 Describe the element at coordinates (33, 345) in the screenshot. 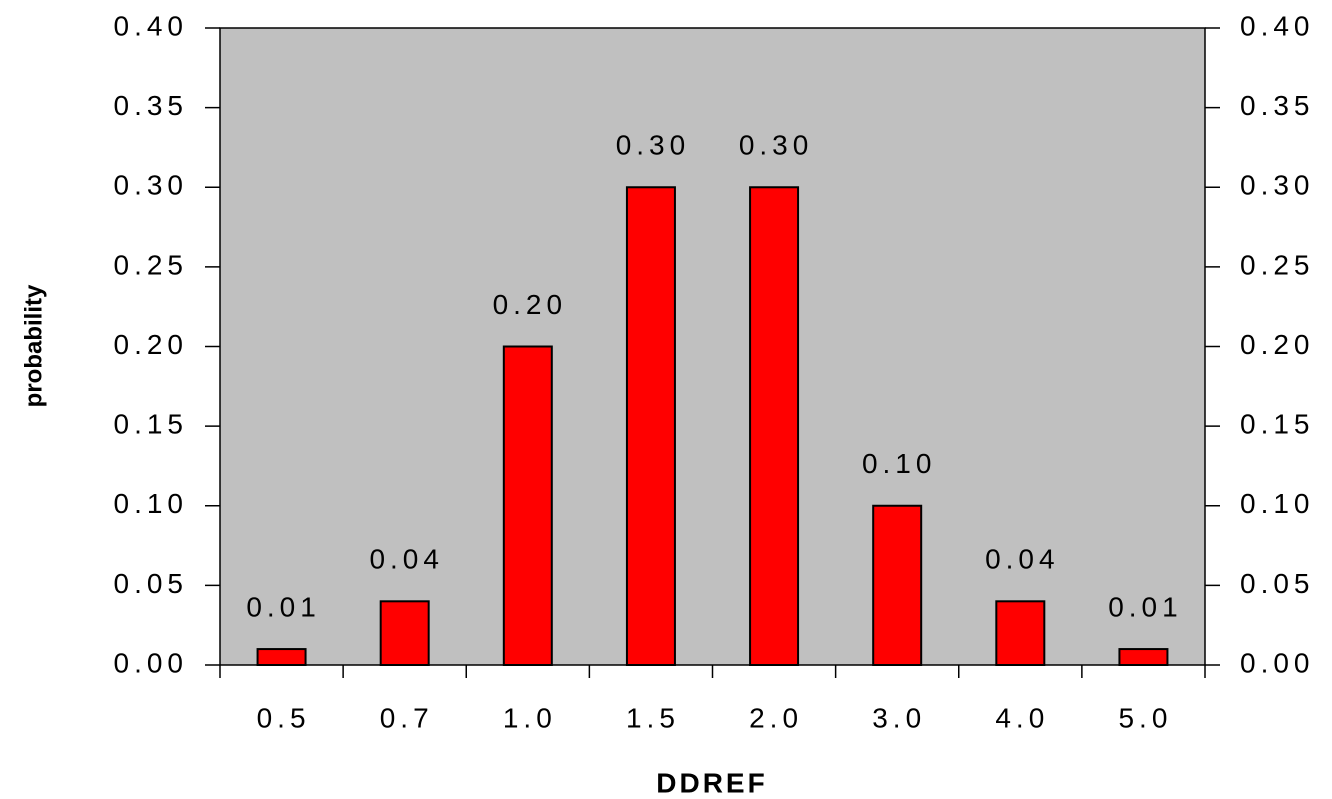

I see `y-axis-label: probability` at that location.